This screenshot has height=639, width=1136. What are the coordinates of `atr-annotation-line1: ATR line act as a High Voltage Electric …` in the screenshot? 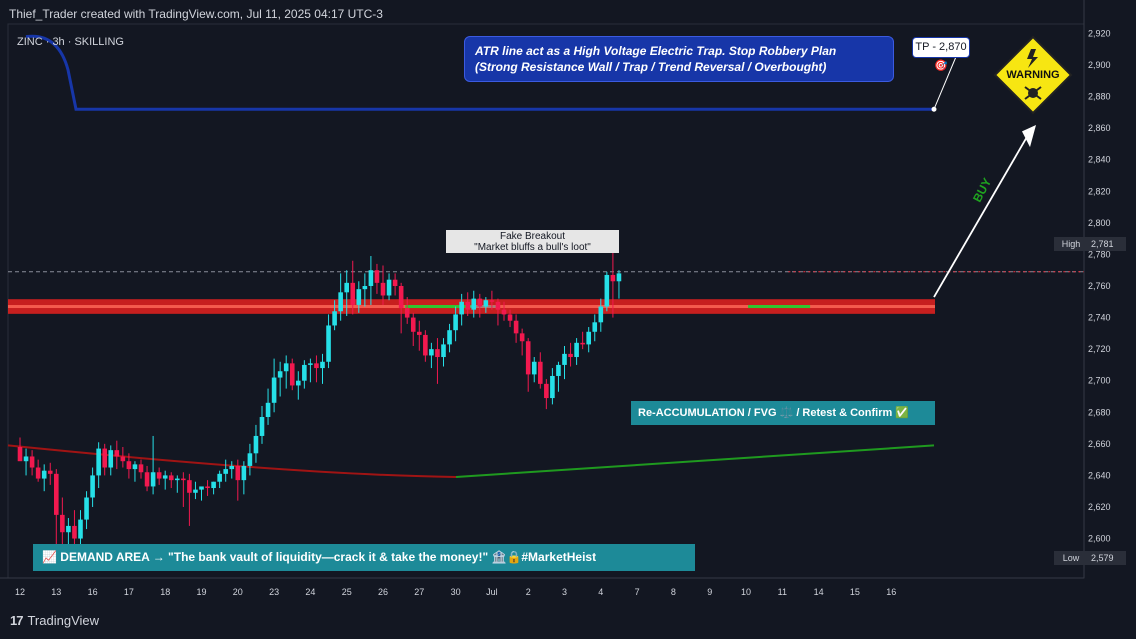 It's located at (656, 51).